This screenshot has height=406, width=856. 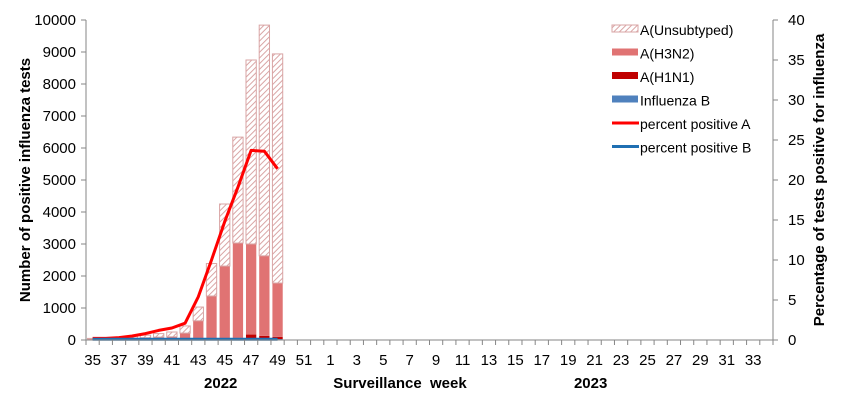 I want to click on line-percent-positive-a, so click(x=185, y=244).